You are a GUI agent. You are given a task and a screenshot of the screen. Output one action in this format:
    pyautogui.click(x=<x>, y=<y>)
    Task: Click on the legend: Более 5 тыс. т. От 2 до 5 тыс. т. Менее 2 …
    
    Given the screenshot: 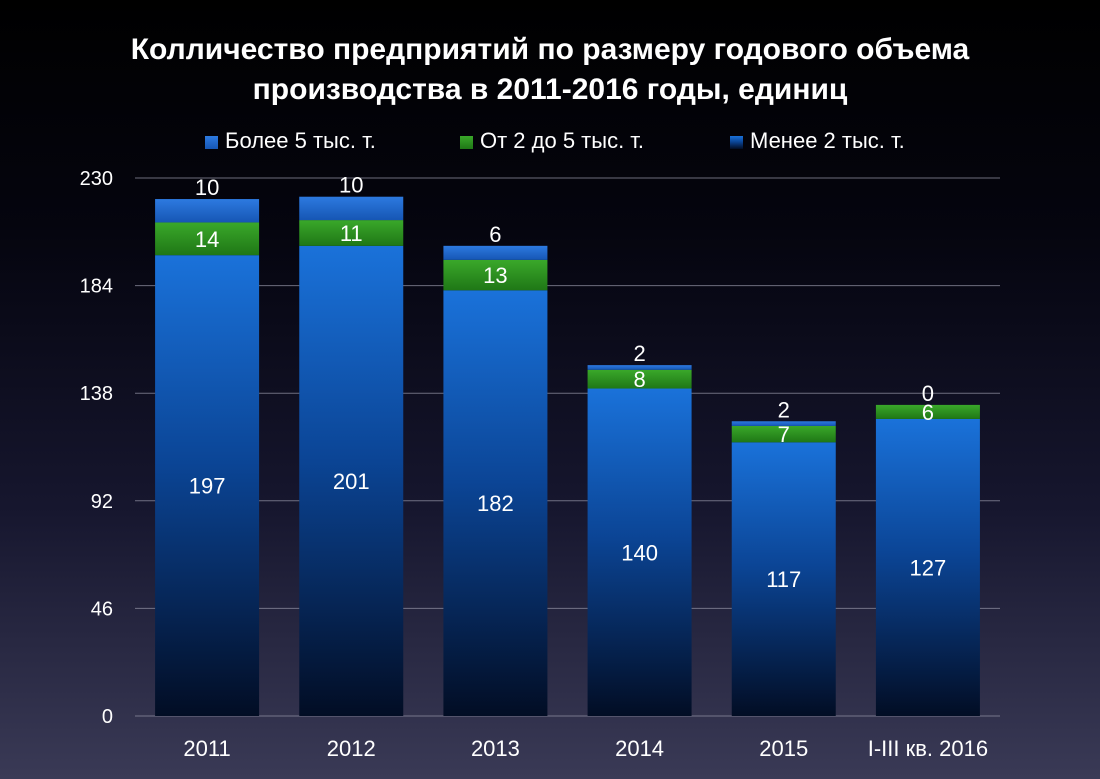 What is the action you would take?
    pyautogui.click(x=555, y=140)
    